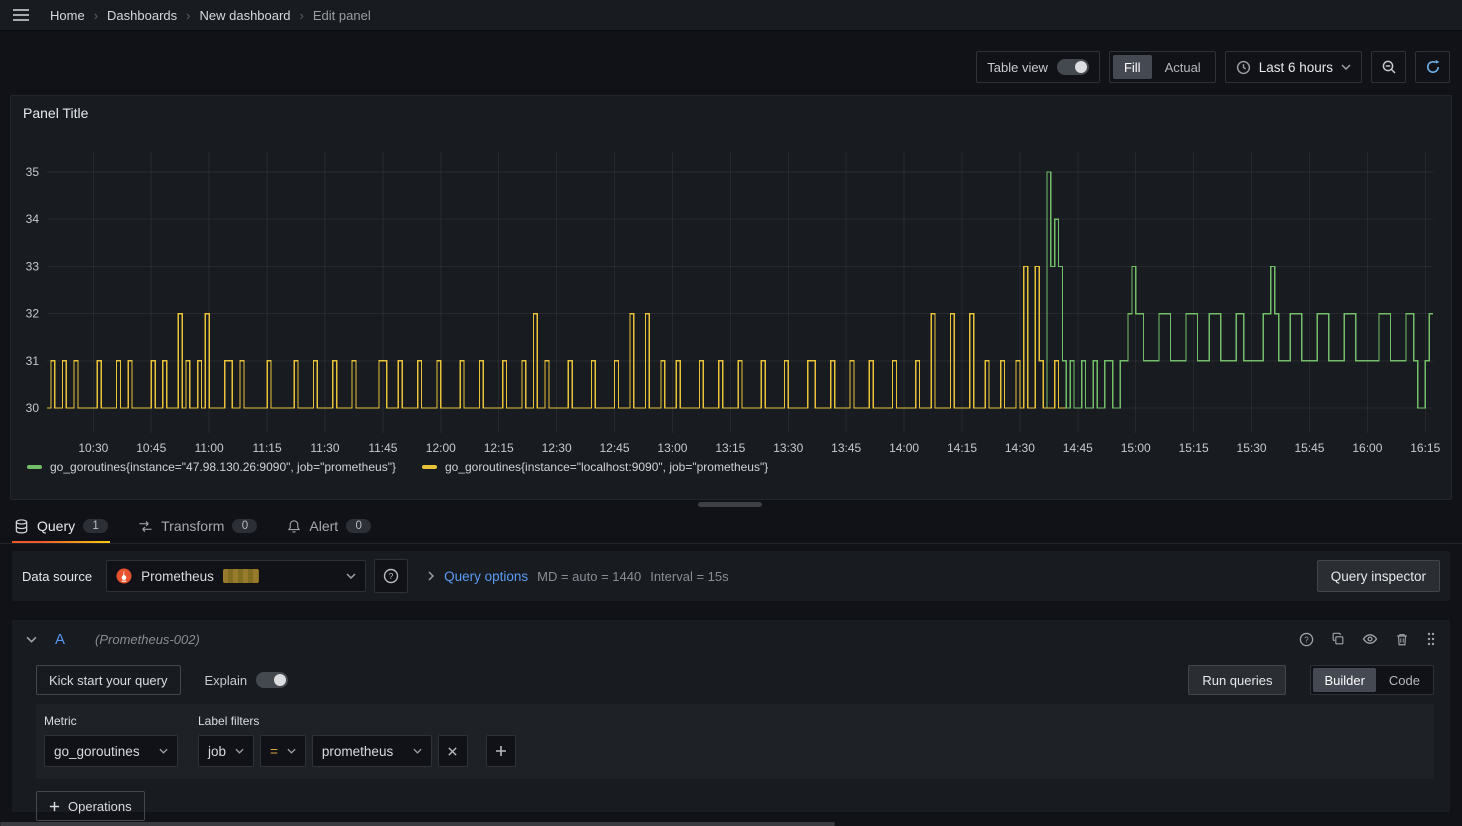 This screenshot has height=826, width=1462. What do you see at coordinates (382, 448) in the screenshot?
I see `svg-text: 11:45` at bounding box center [382, 448].